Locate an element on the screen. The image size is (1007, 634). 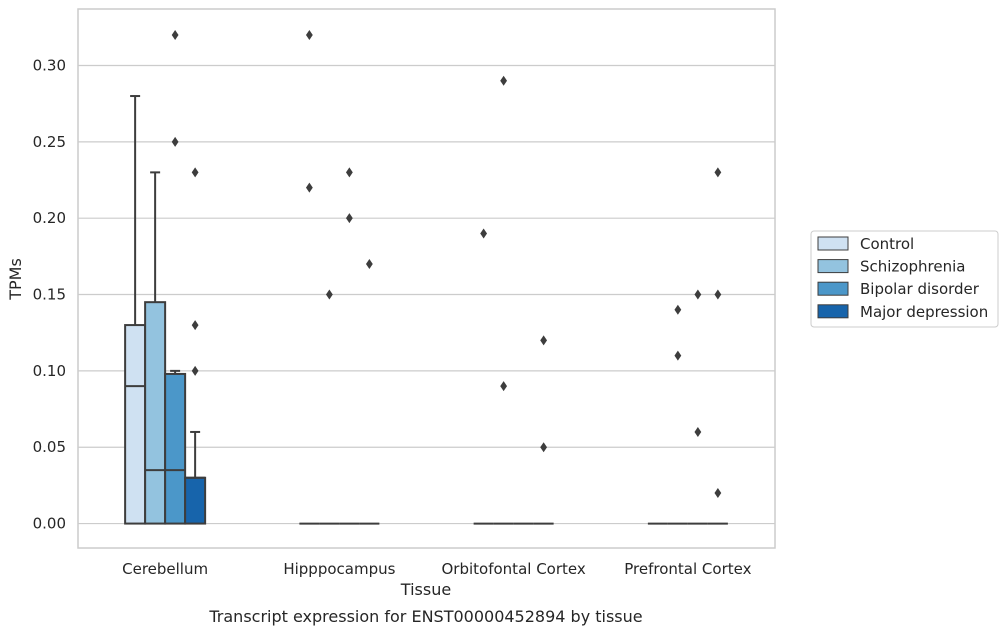
y-axis-ticks: 0.00 0.05 0.10 0.15 0.20 0.25 0.30 is located at coordinates (49, 294).